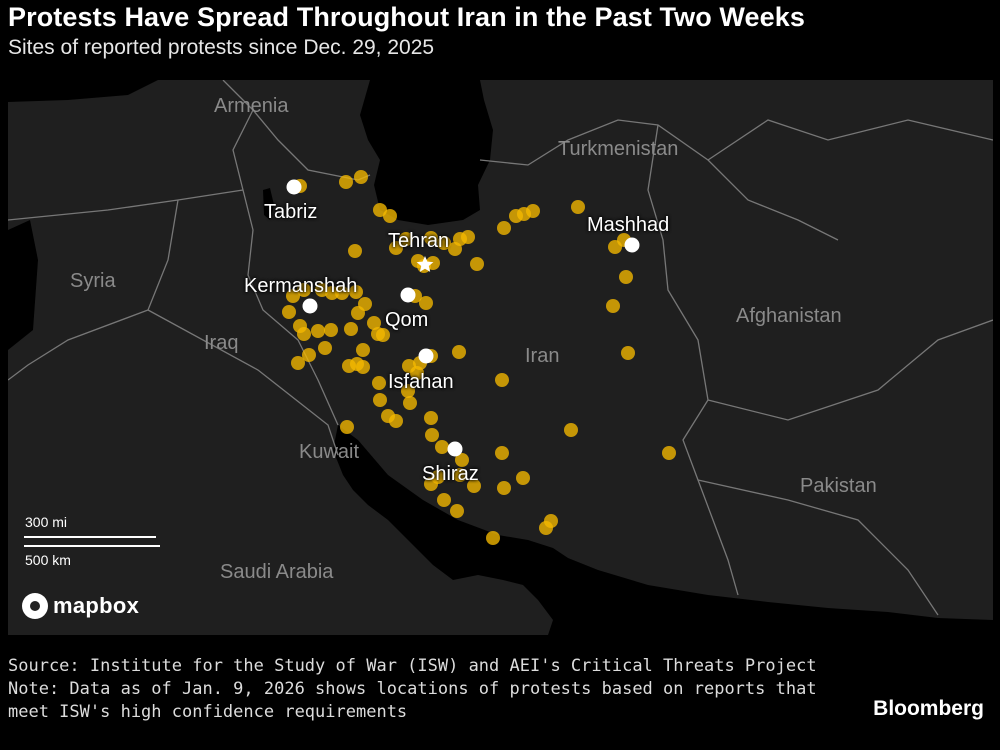 This screenshot has height=750, width=1000. I want to click on caspian-sea, so click(426, 152).